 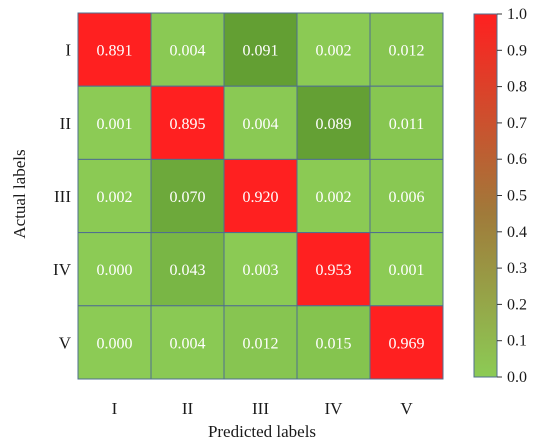 What do you see at coordinates (517, 123) in the screenshot?
I see `colorbar-tick-label: 0.7` at bounding box center [517, 123].